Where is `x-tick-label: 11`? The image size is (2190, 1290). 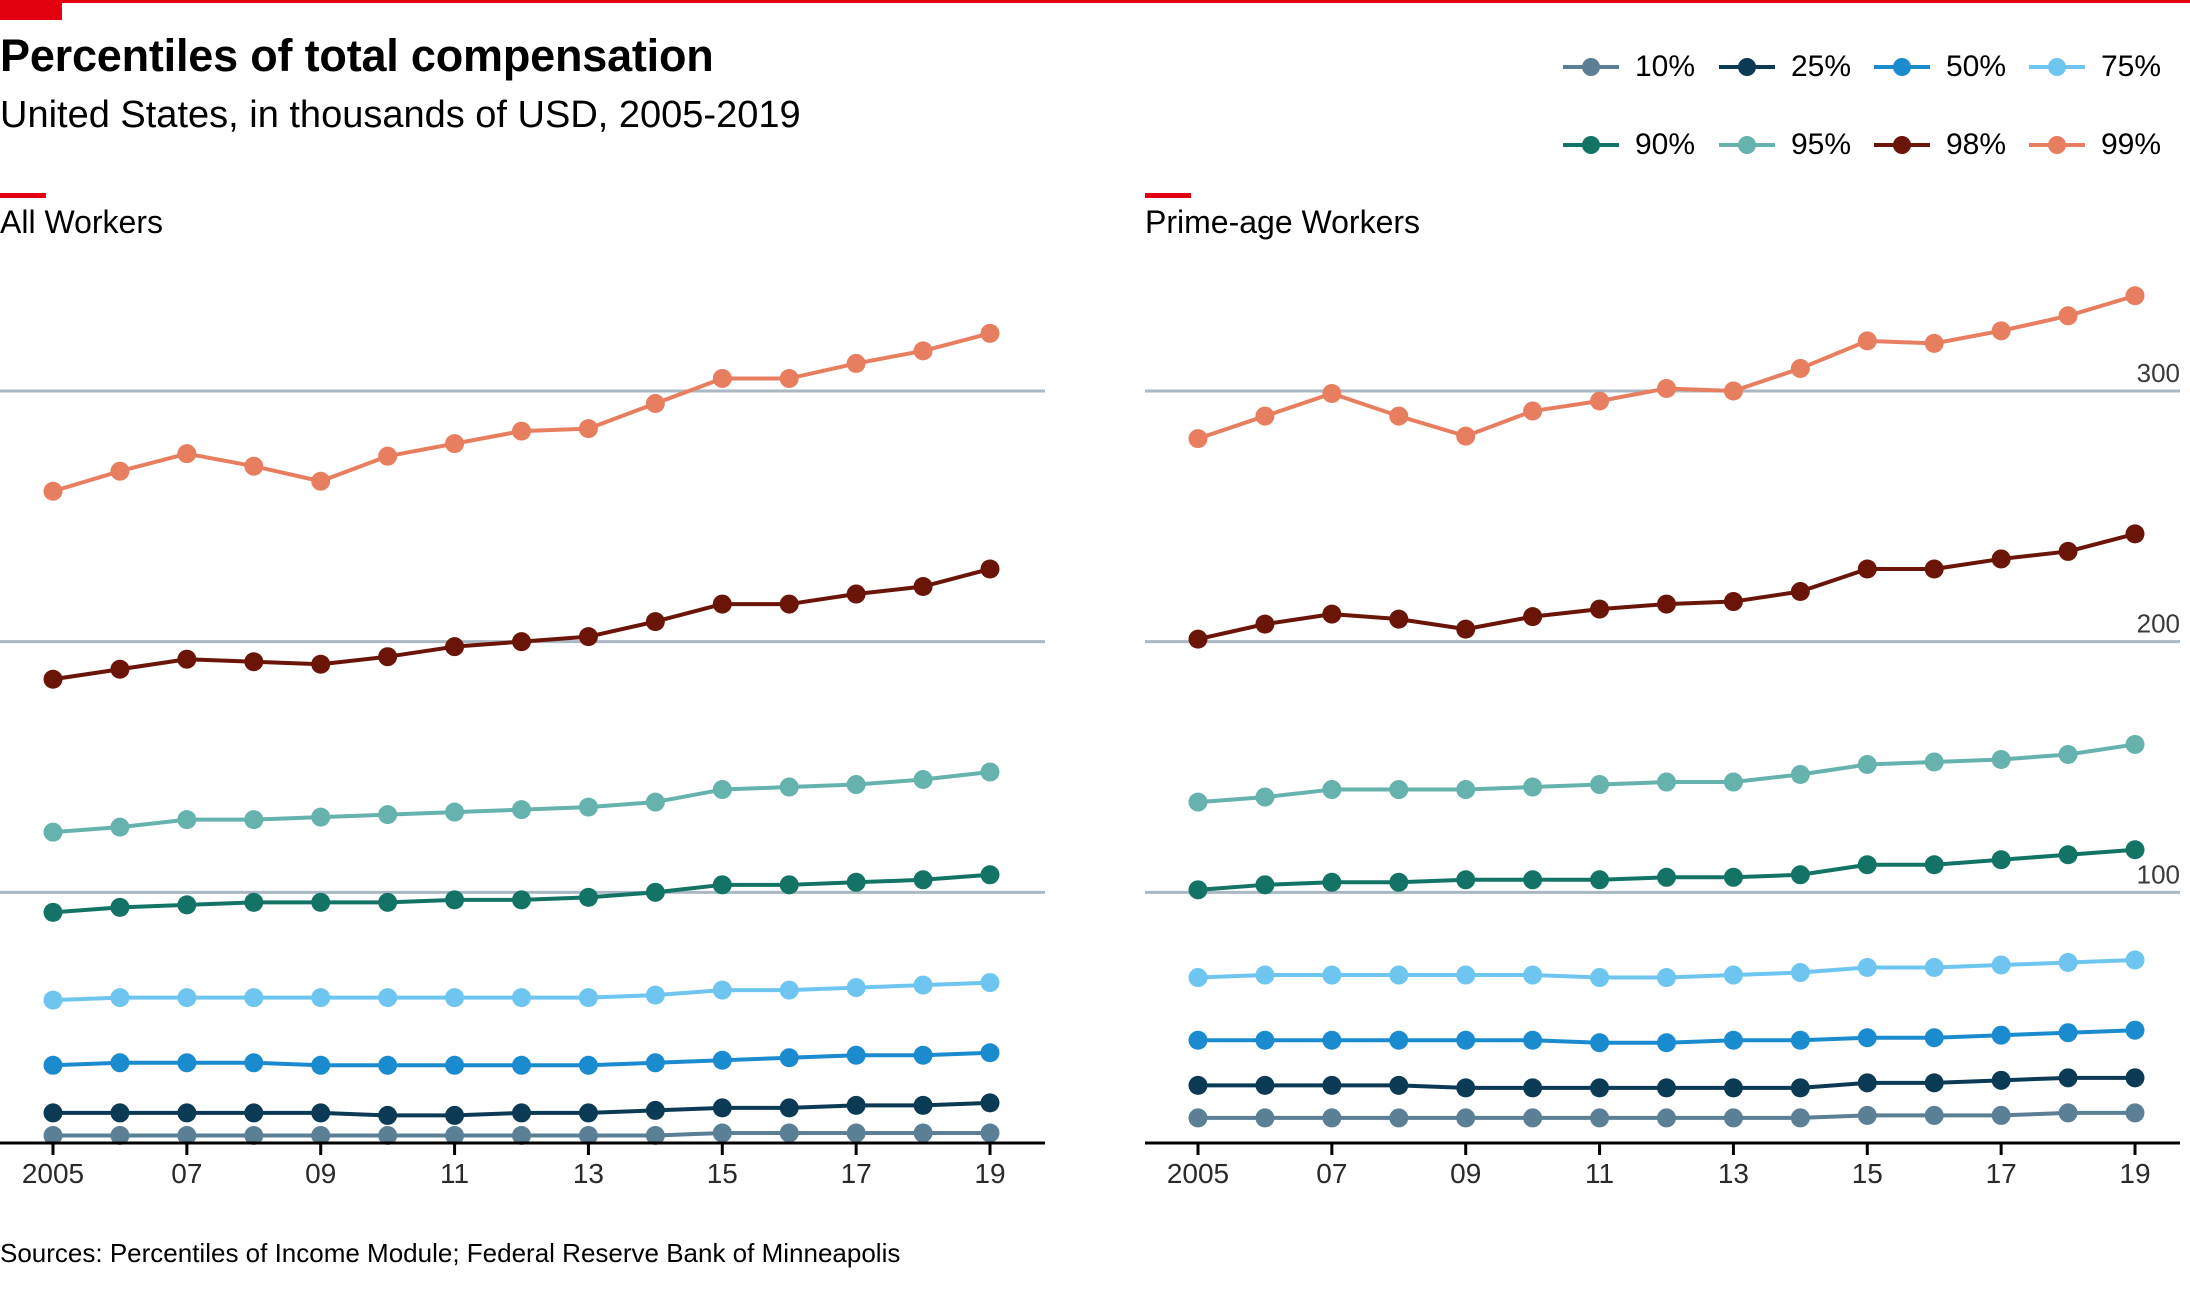
x-tick-label: 11 is located at coordinates (1599, 1173).